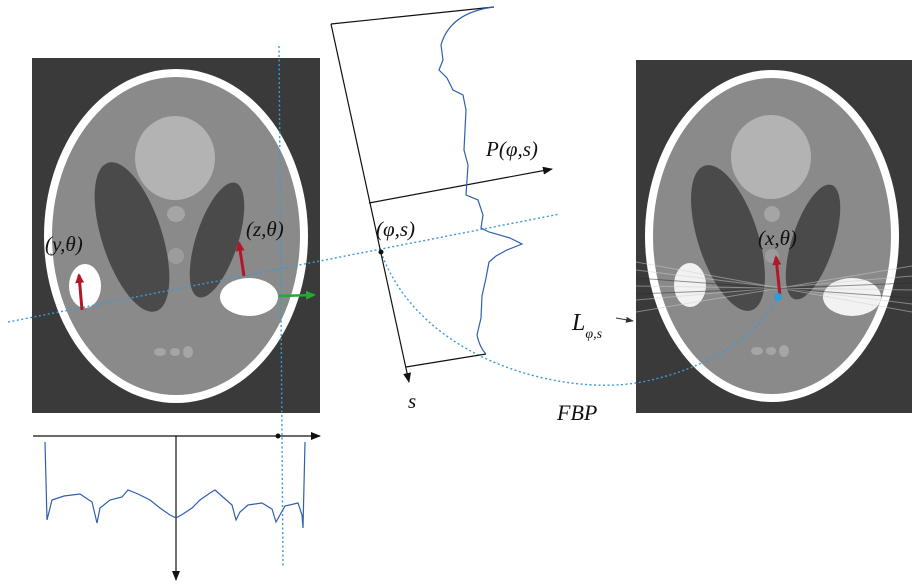  I want to click on label-line-L: Lφ,s, so click(587, 326).